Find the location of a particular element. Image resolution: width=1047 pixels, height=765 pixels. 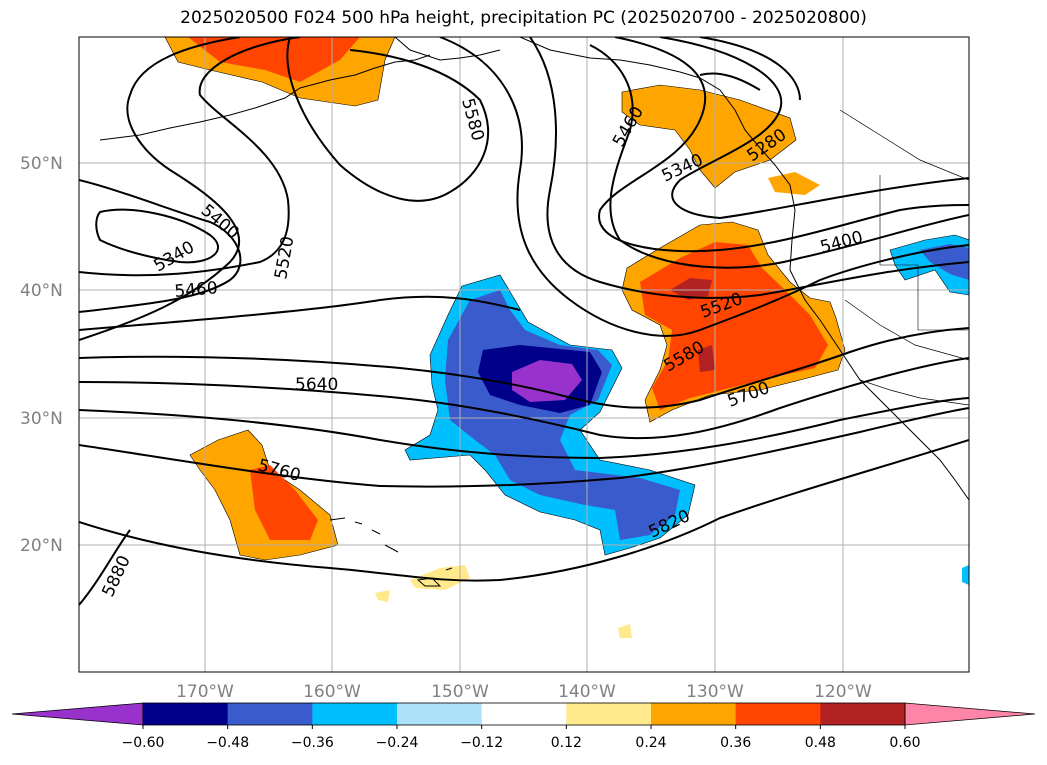

lon-label-120w: 120°W is located at coordinates (843, 692).